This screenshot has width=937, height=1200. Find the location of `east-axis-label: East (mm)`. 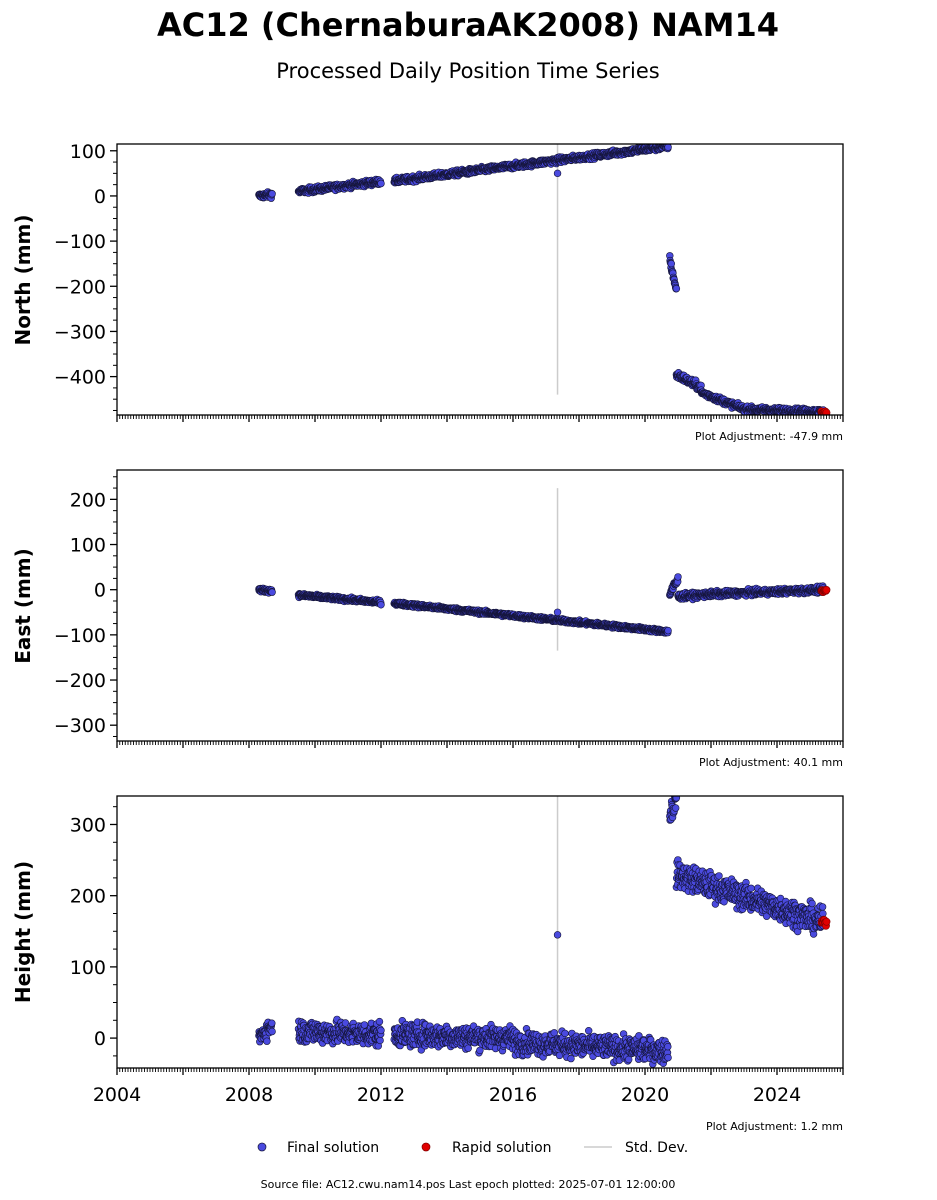

east-axis-label: East (mm) is located at coordinates (23, 606).